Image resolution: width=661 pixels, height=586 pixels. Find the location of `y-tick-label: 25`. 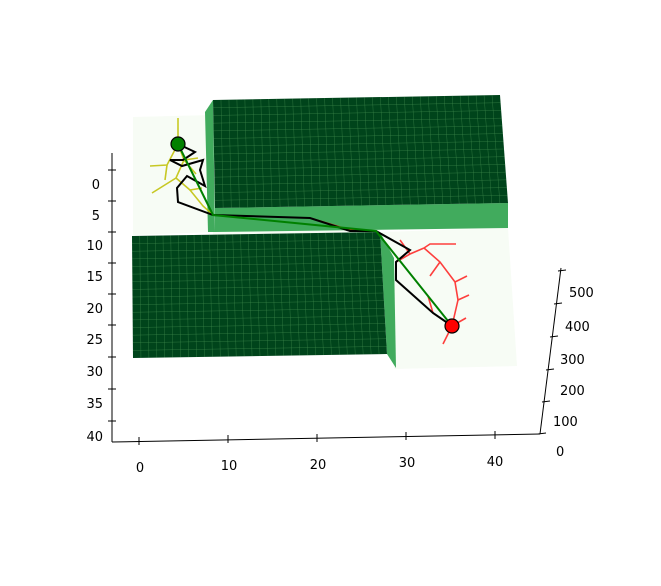

y-tick-label: 25 is located at coordinates (94, 340).